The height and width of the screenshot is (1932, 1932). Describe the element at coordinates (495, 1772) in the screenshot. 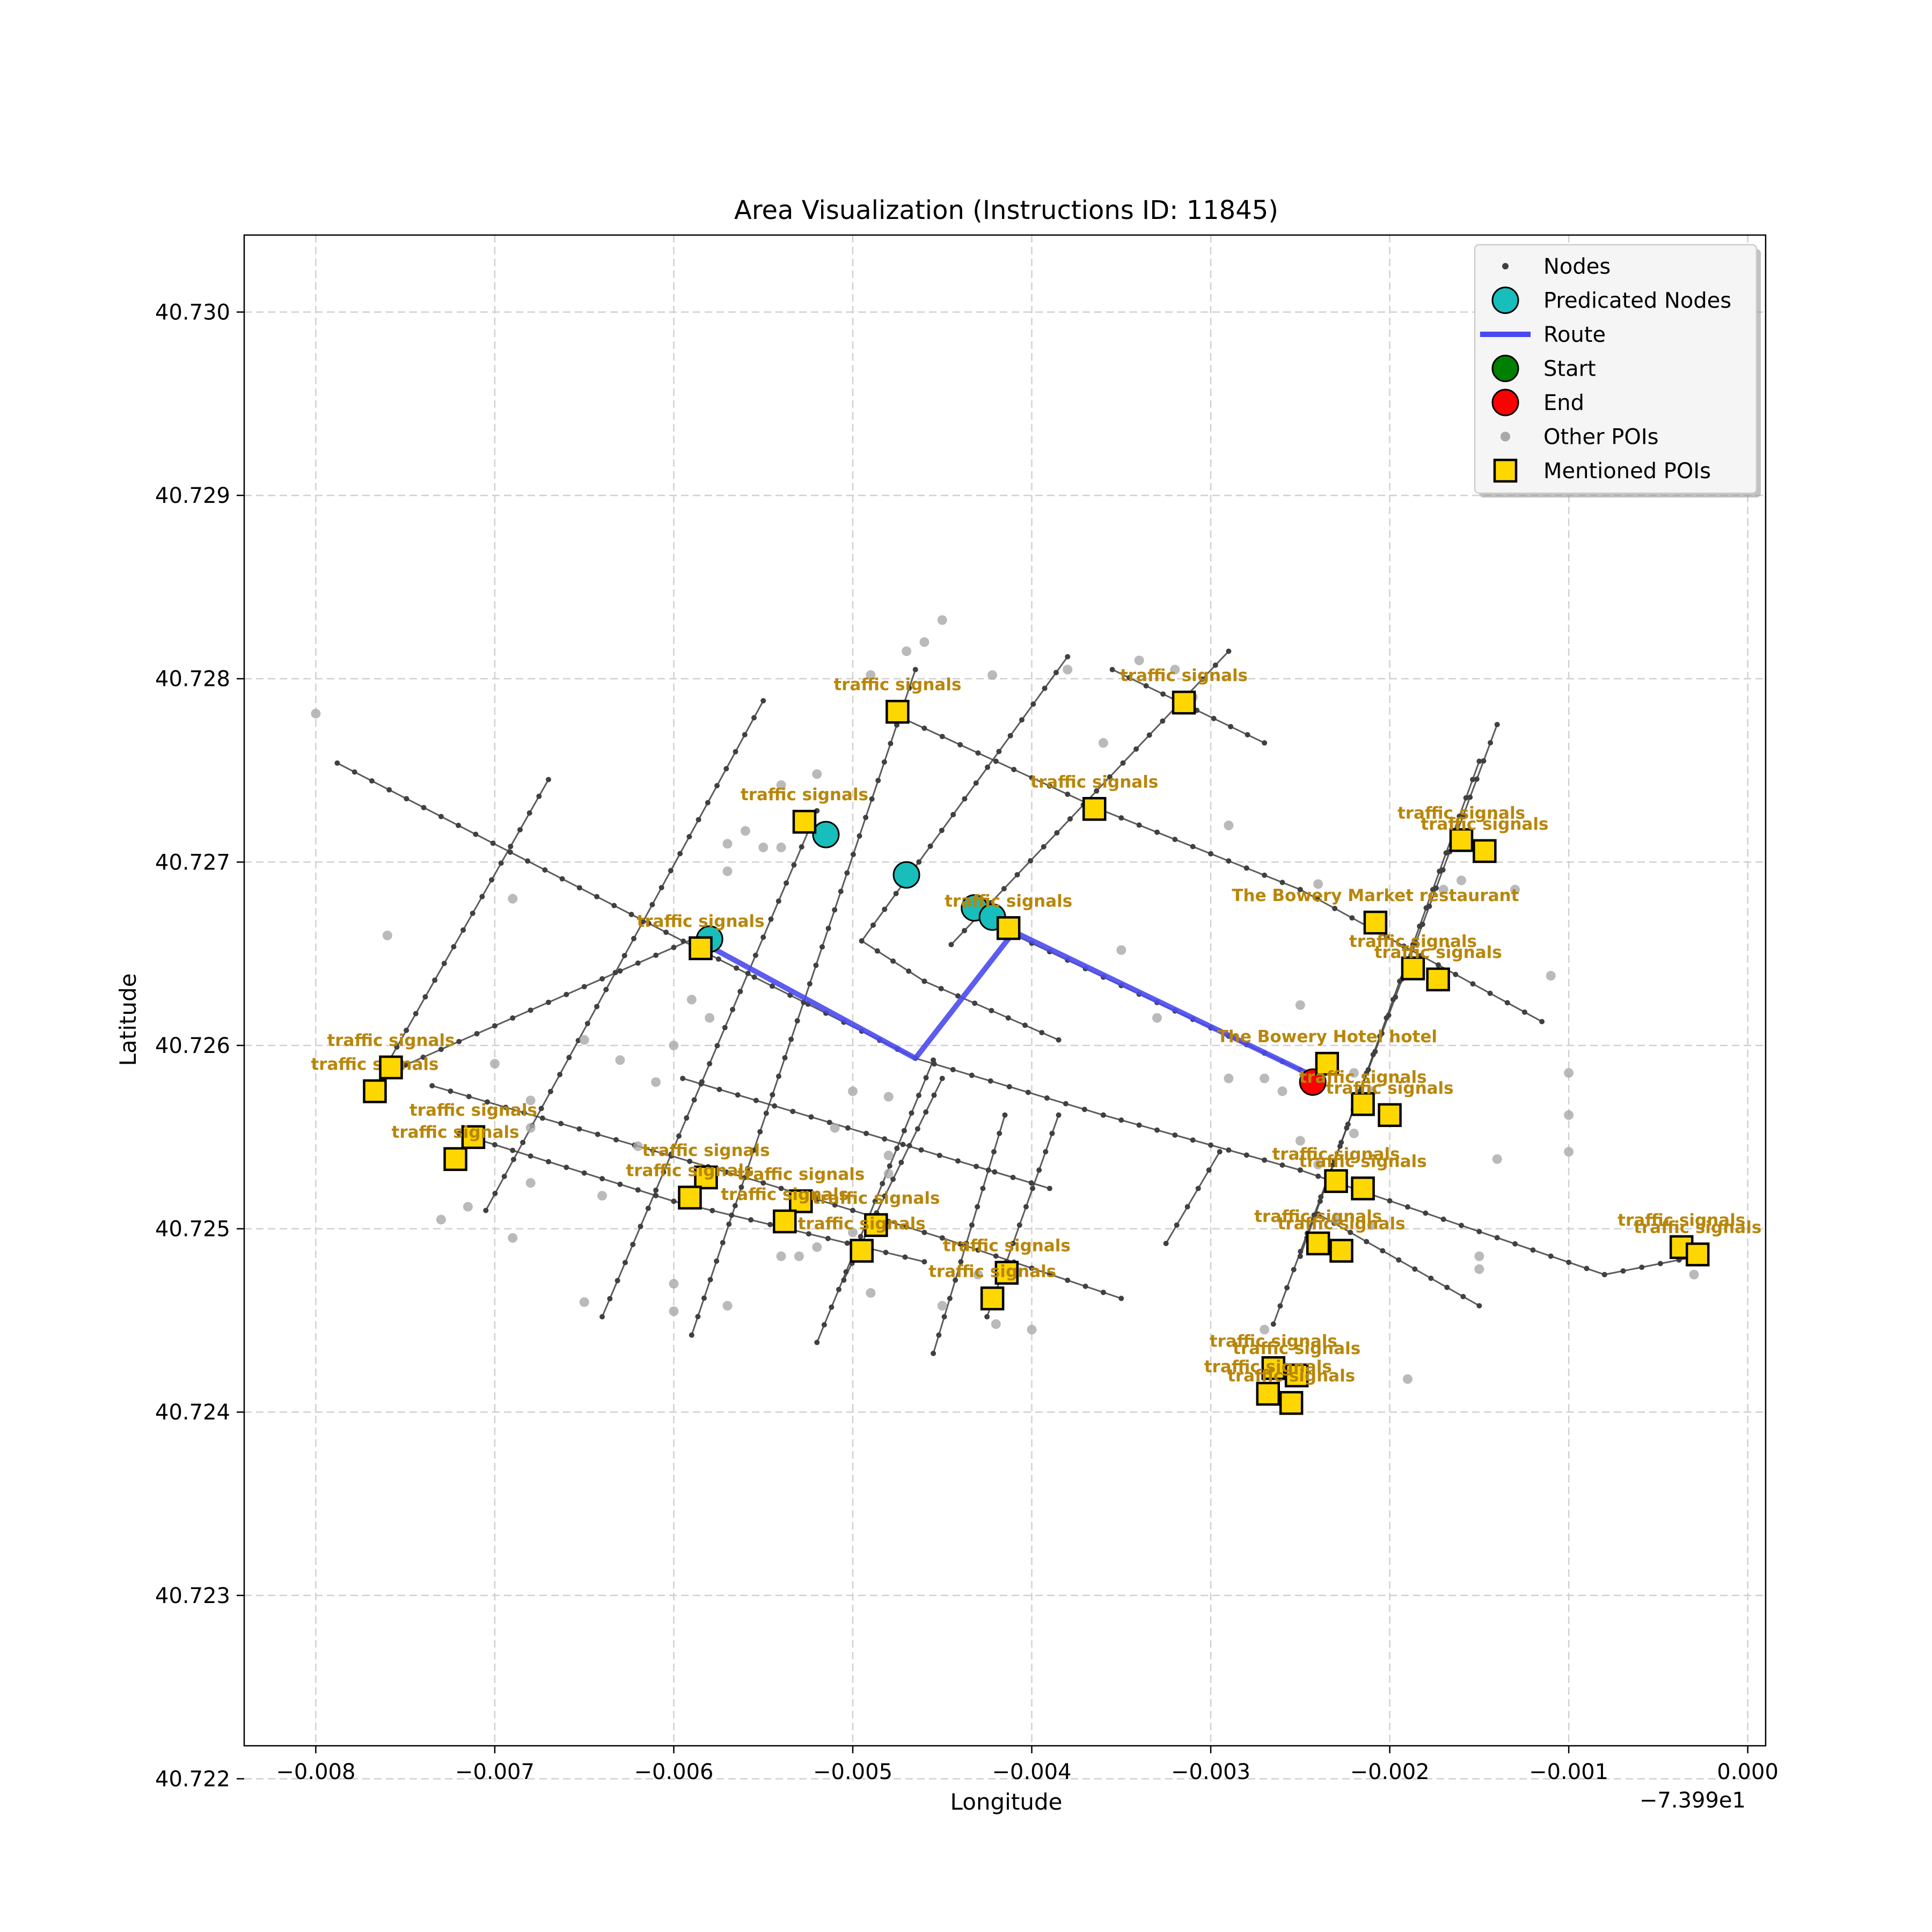

I see `x-tick-label: −0.007` at that location.